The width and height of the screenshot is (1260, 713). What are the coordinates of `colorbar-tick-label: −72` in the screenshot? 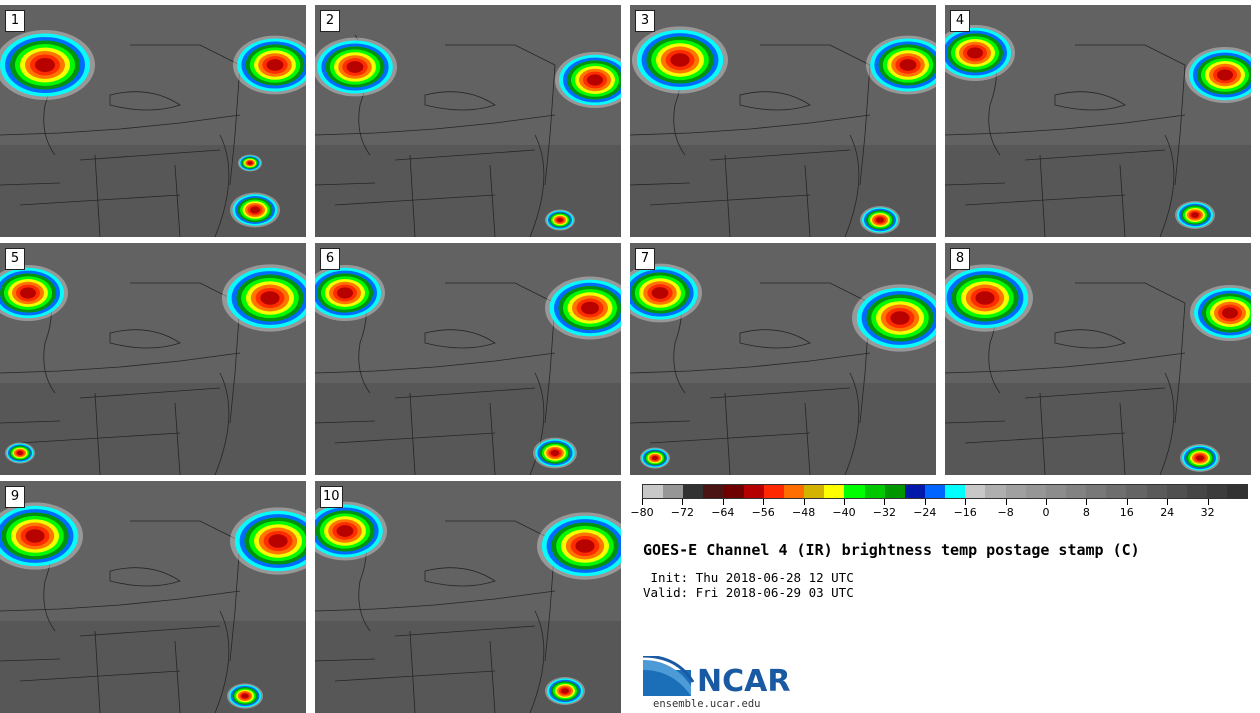 It's located at (682, 512).